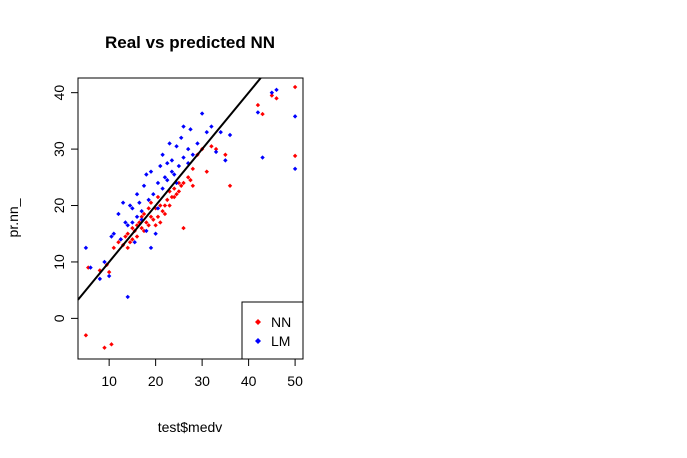  I want to click on x-tick-label: 50, so click(295, 381).